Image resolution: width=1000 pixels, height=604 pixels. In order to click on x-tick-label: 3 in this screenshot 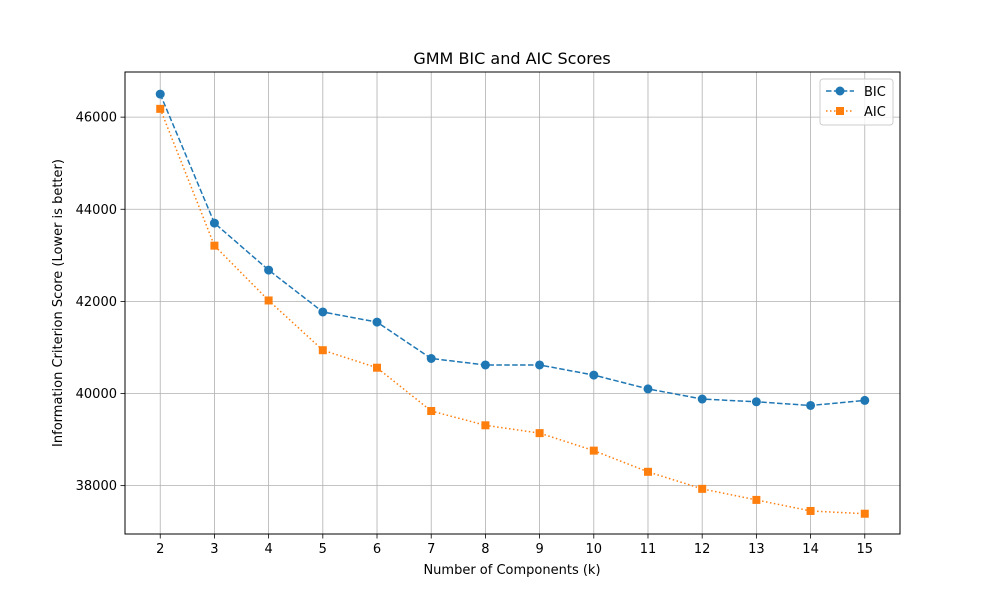, I will do `click(214, 549)`.